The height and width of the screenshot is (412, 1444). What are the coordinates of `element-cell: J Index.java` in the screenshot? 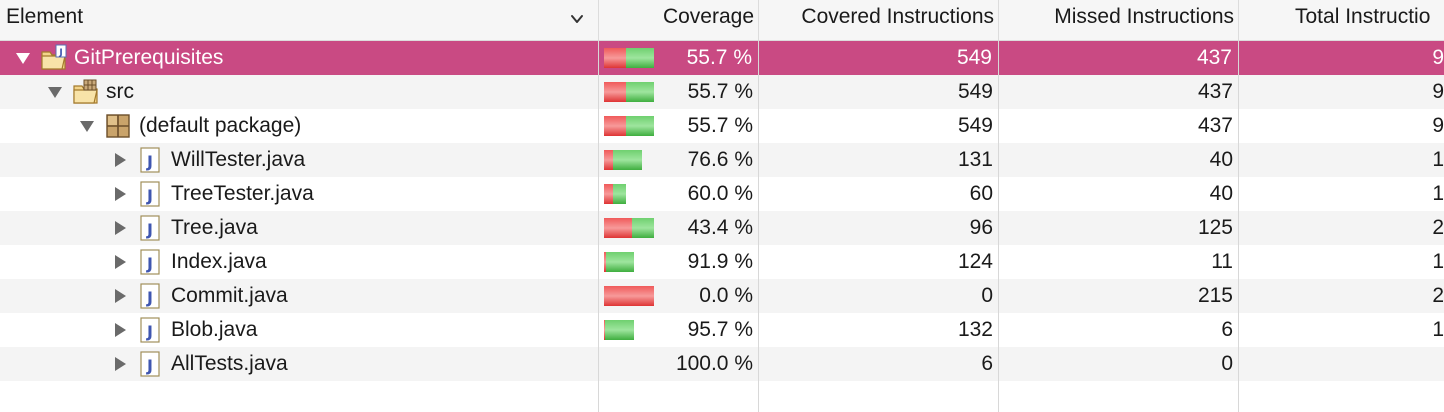 It's located at (299, 262).